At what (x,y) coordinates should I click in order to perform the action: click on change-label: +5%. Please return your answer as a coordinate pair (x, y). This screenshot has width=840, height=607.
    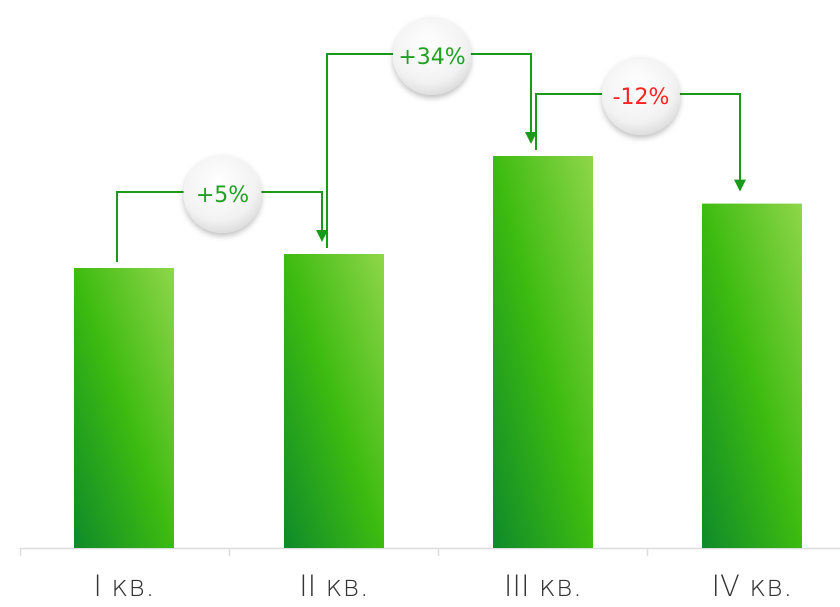
    Looking at the image, I should click on (222, 195).